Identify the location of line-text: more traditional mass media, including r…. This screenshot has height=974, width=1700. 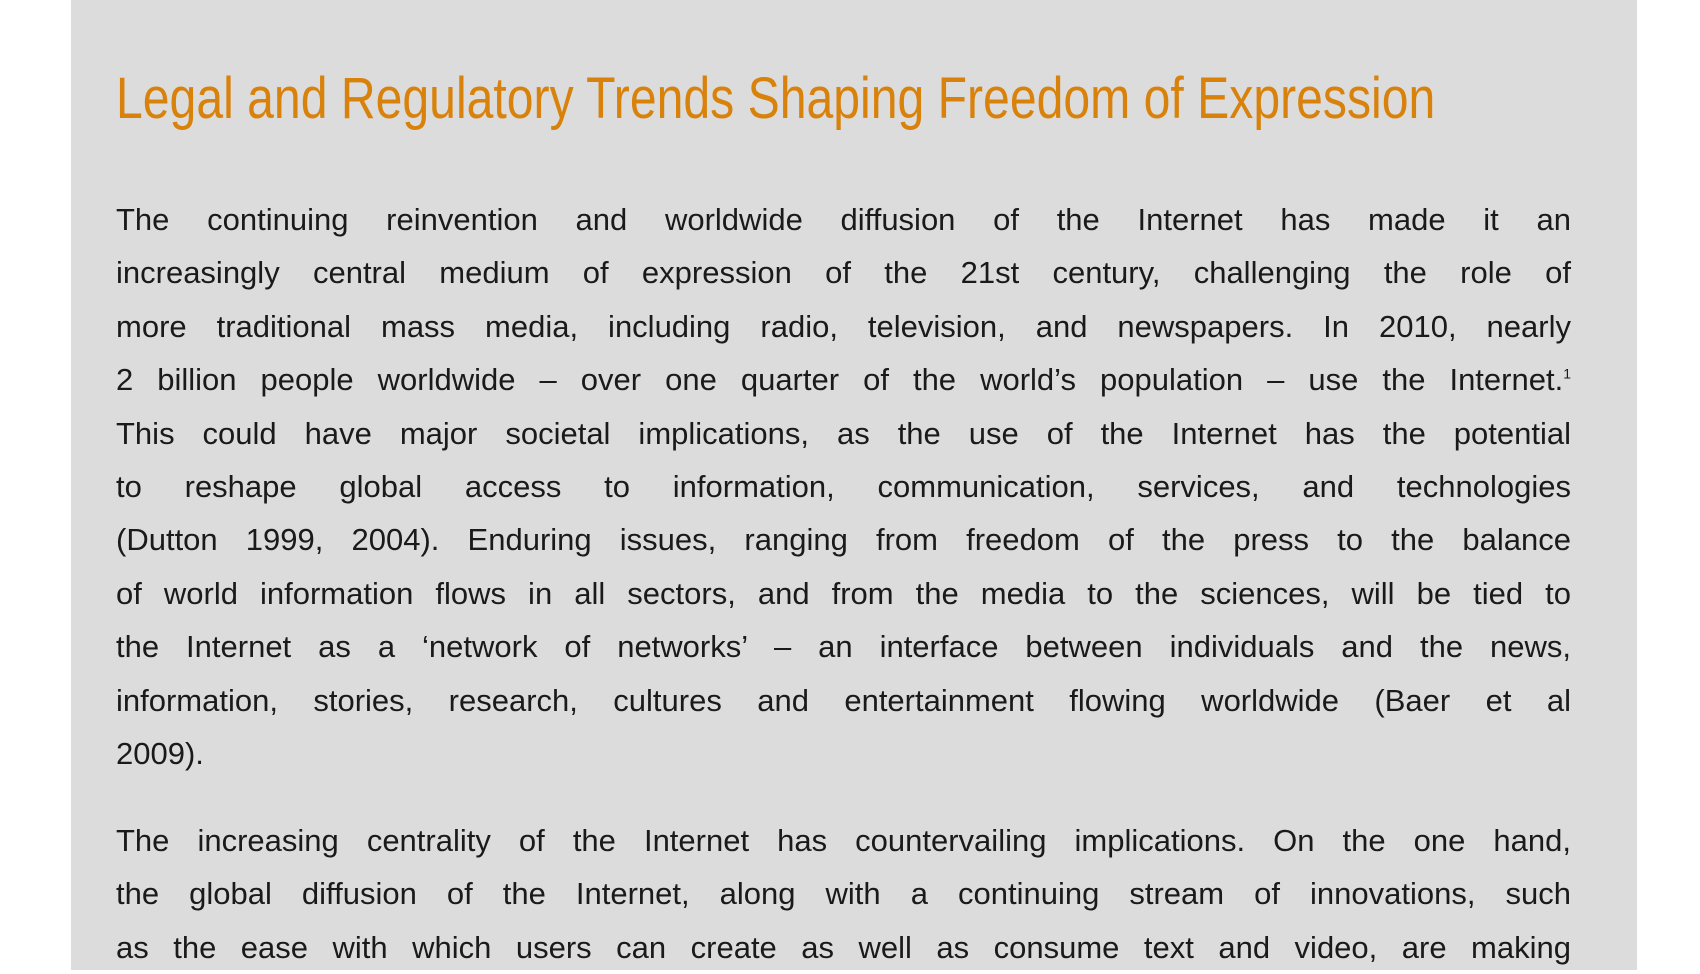
(843, 326).